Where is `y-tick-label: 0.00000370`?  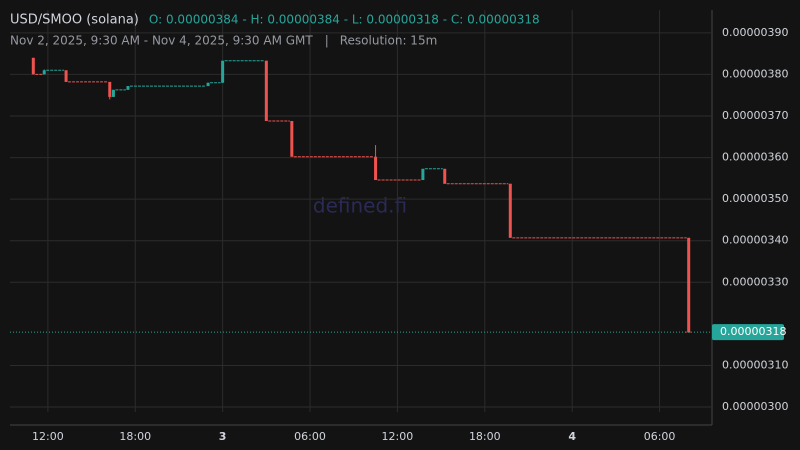
y-tick-label: 0.00000370 is located at coordinates (755, 115).